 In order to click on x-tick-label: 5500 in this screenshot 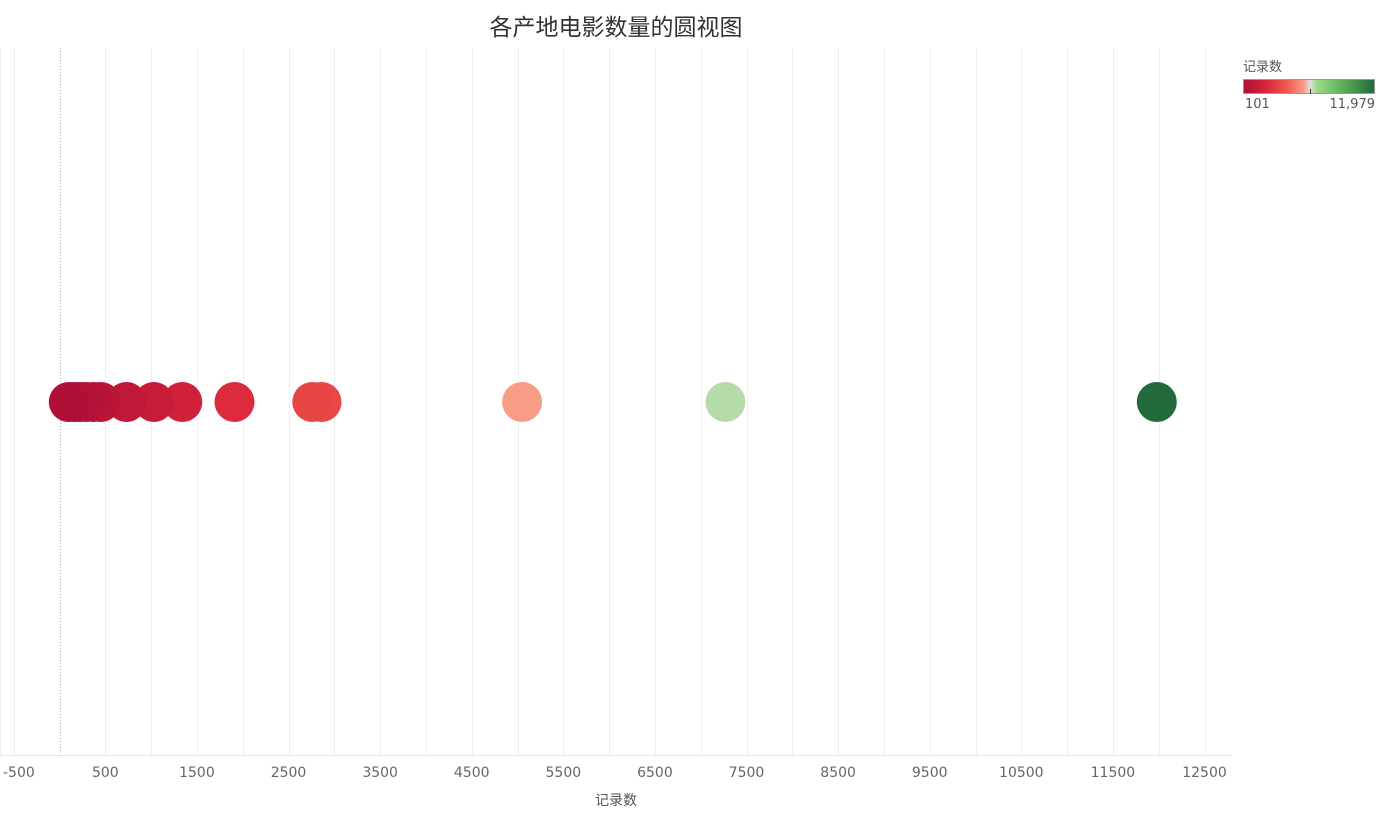, I will do `click(564, 773)`.